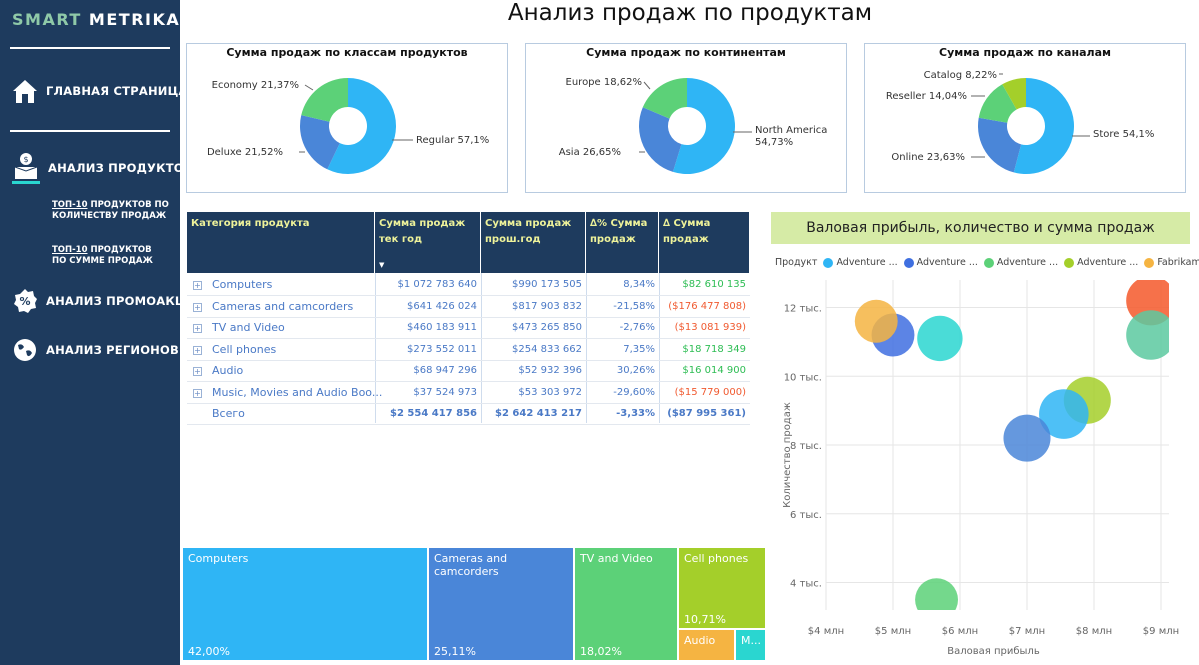 The image size is (1199, 665). I want to click on treemap-tile: Computers 42,00%, so click(305, 604).